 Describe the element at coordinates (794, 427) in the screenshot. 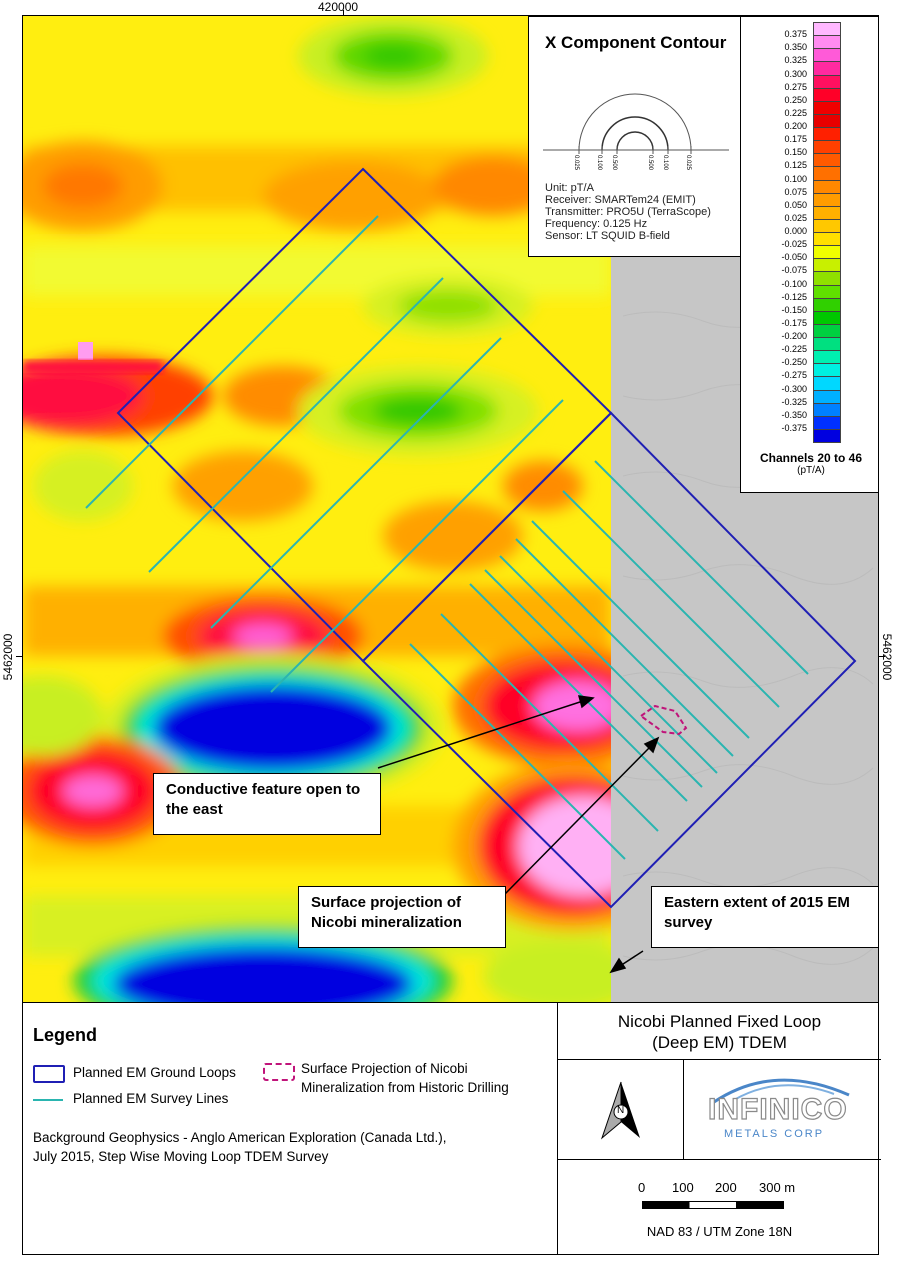

I see `colorbar-label: -0.375` at that location.